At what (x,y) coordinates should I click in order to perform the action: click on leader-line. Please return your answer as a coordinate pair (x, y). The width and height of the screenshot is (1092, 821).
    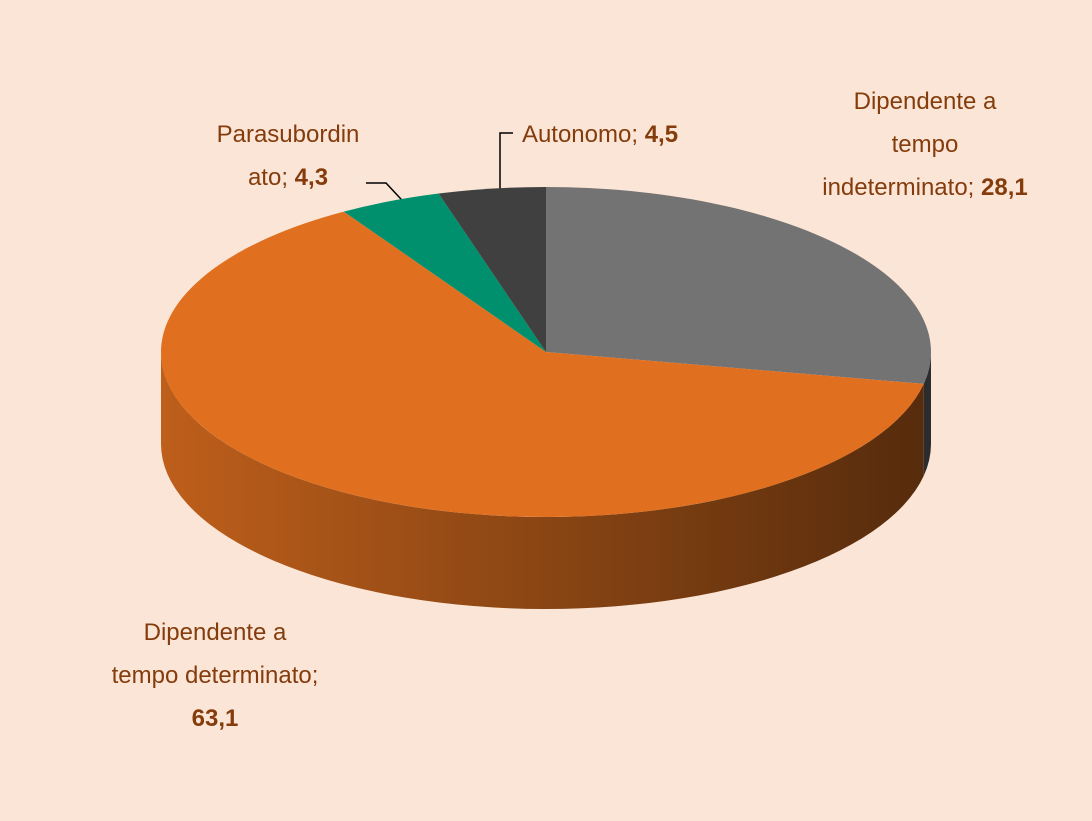
    Looking at the image, I should click on (506, 167).